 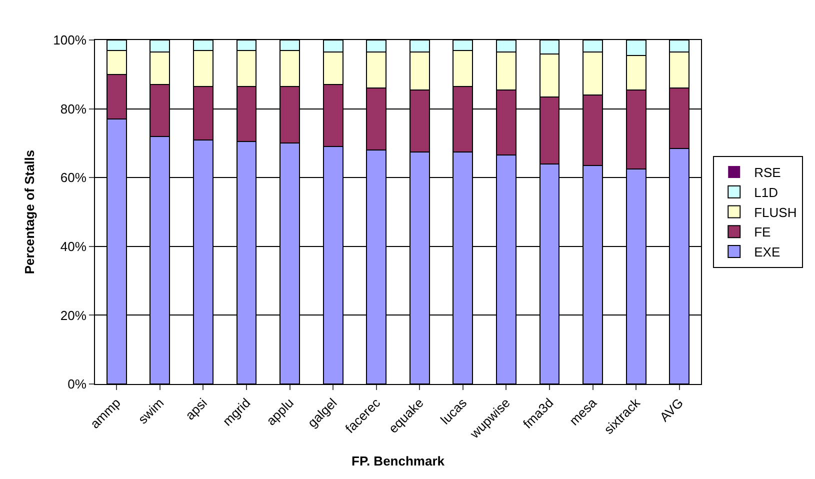 What do you see at coordinates (73, 315) in the screenshot?
I see `y-tick-label: 20%` at bounding box center [73, 315].